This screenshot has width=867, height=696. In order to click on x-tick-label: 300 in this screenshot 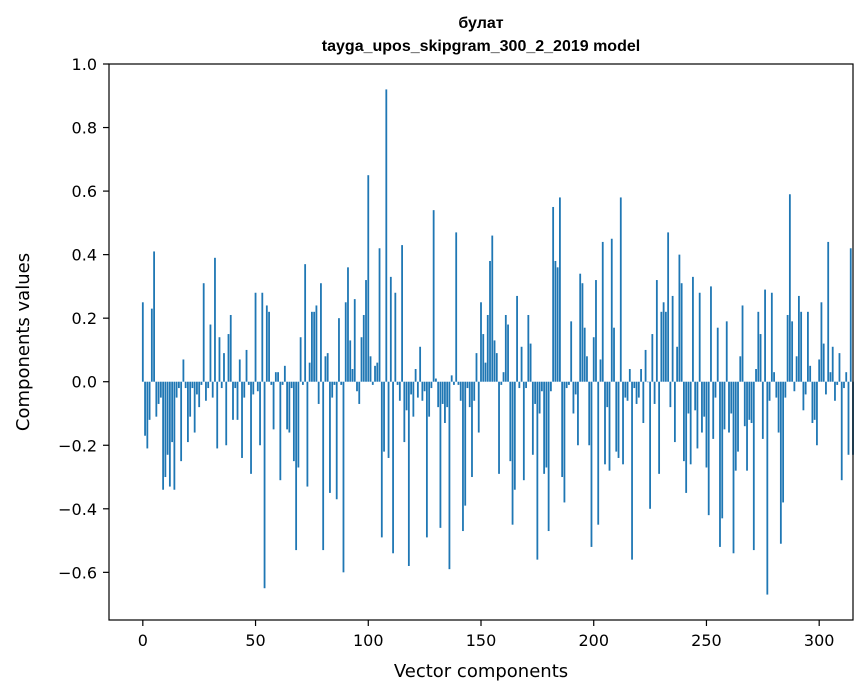, I will do `click(819, 640)`.